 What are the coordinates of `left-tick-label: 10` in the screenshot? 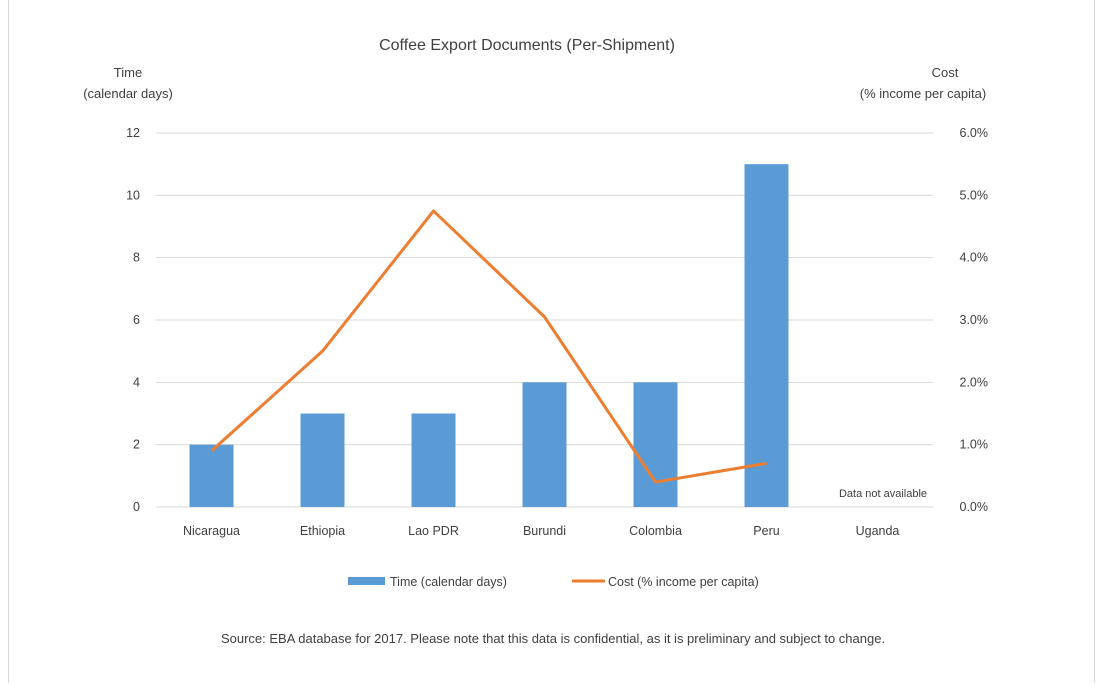 It's located at (133, 195).